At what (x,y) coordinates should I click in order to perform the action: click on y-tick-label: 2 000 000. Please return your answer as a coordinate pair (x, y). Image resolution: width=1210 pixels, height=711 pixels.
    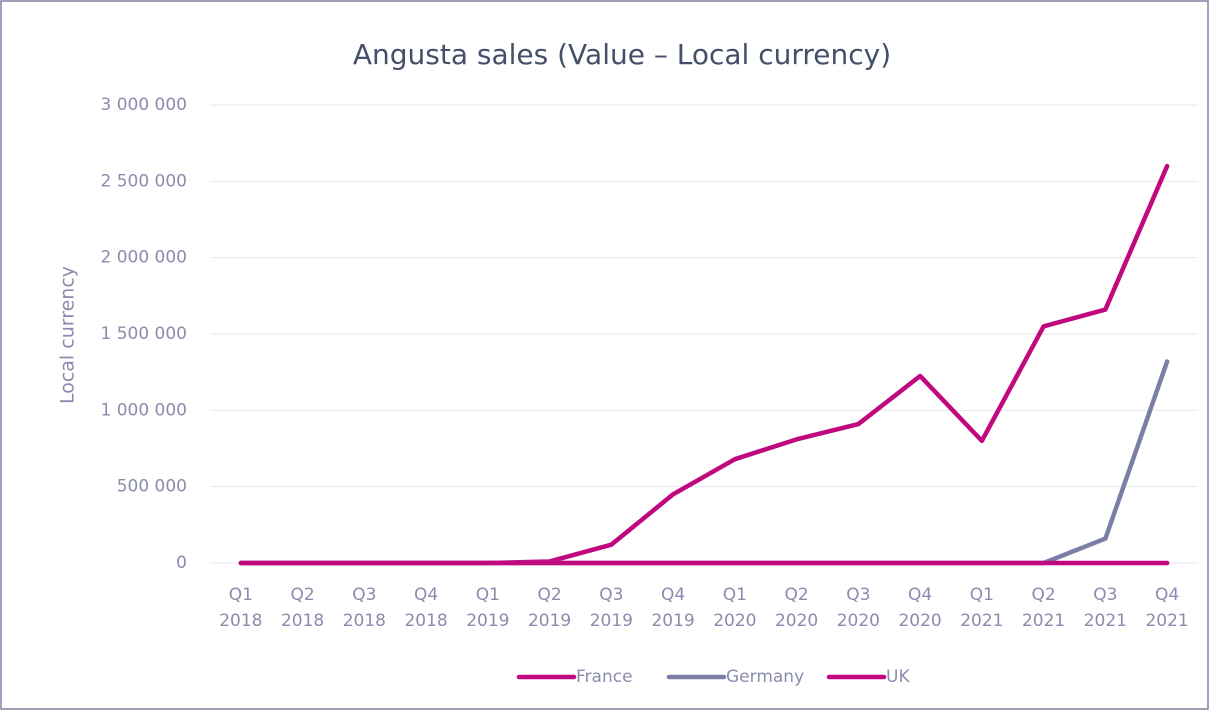
    Looking at the image, I should click on (143, 258).